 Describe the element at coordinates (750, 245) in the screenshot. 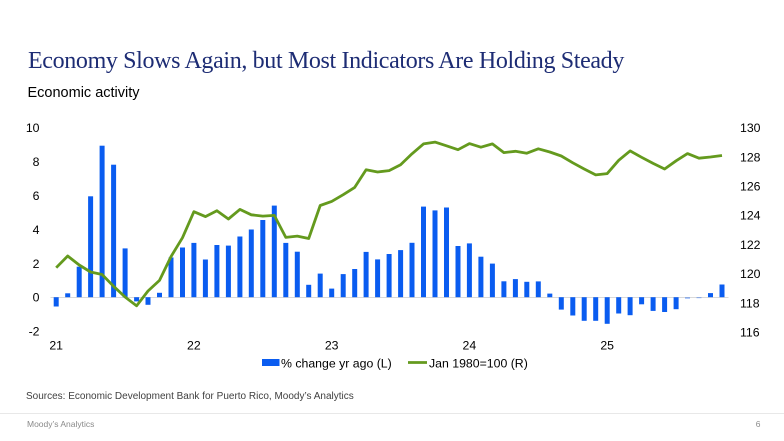

I see `svg-text: 122` at that location.